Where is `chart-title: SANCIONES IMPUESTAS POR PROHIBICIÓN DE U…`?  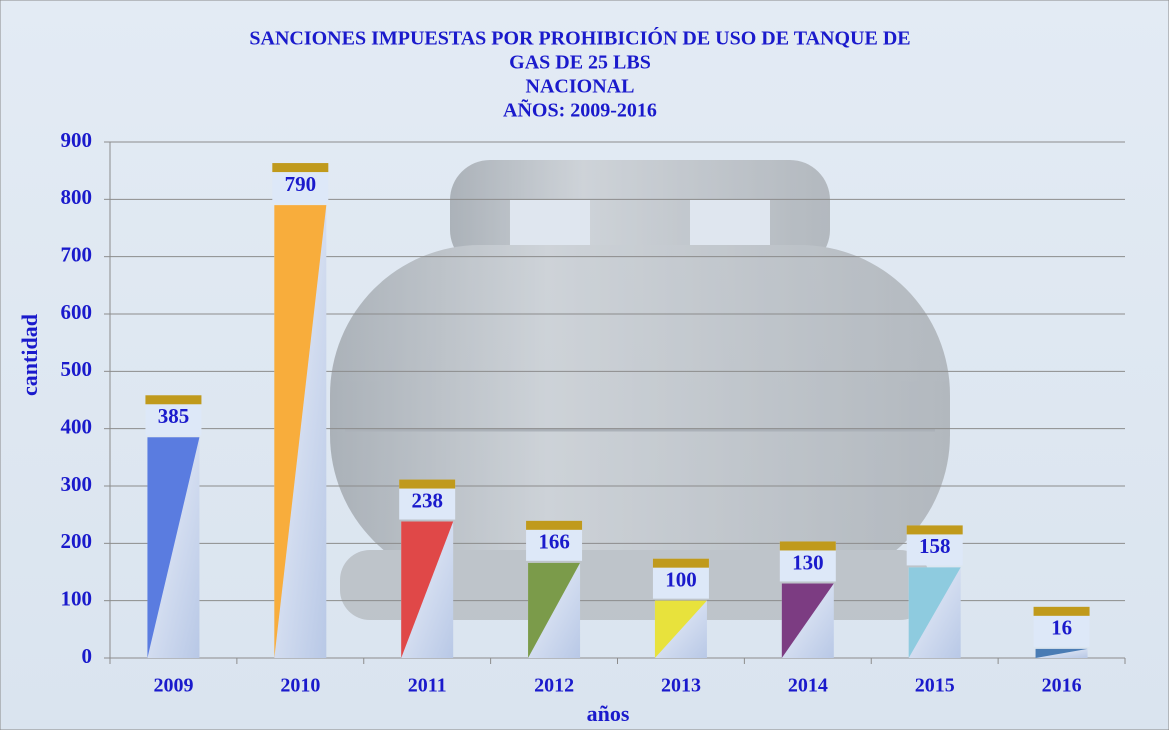
chart-title: SANCIONES IMPUESTAS POR PROHIBICIÓN DE U… is located at coordinates (579, 38).